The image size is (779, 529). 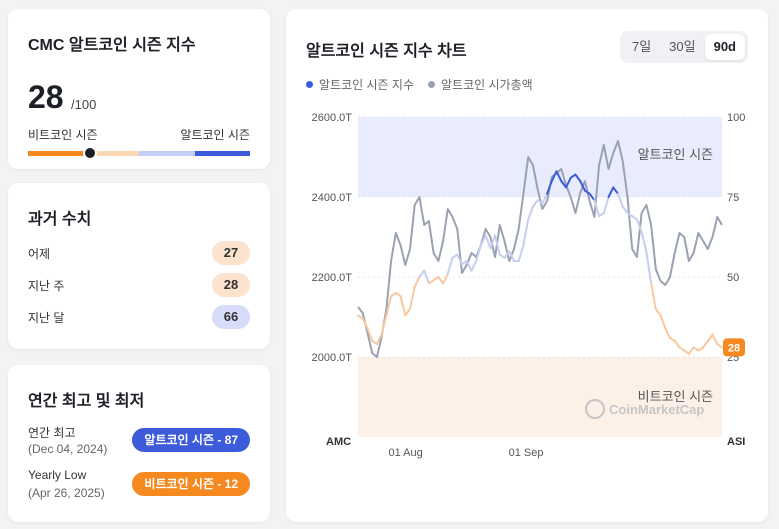 What do you see at coordinates (641, 46) in the screenshot?
I see `range-7d-button: 7일` at bounding box center [641, 46].